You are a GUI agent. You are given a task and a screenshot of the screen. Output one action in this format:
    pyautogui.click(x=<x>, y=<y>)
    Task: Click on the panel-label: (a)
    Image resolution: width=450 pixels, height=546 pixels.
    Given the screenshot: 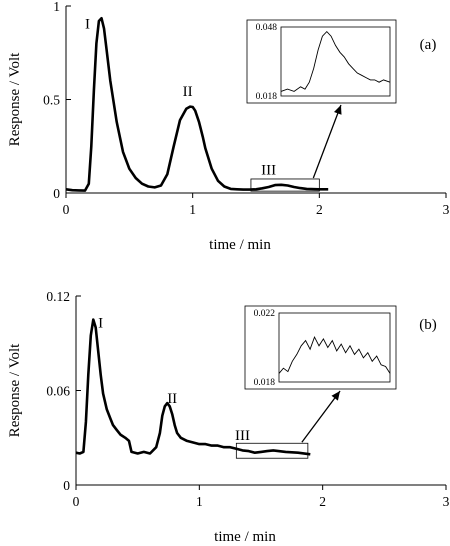 What is the action you would take?
    pyautogui.click(x=428, y=45)
    